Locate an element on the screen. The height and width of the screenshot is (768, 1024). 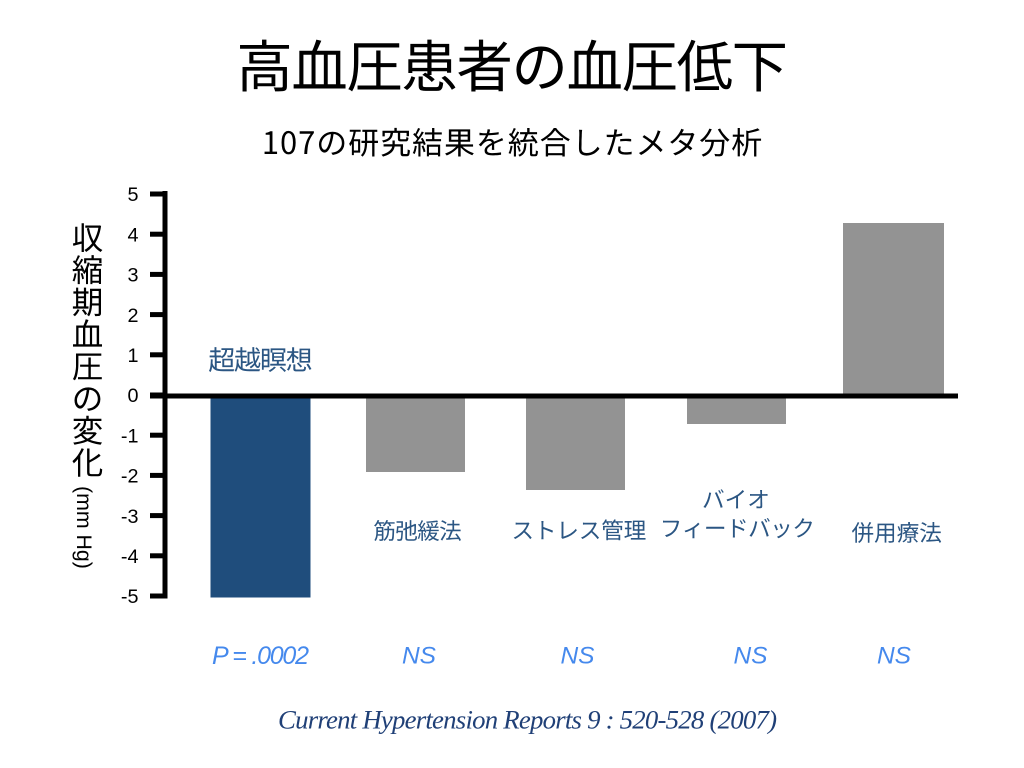
svg-text: P = .0002 is located at coordinates (260, 656).